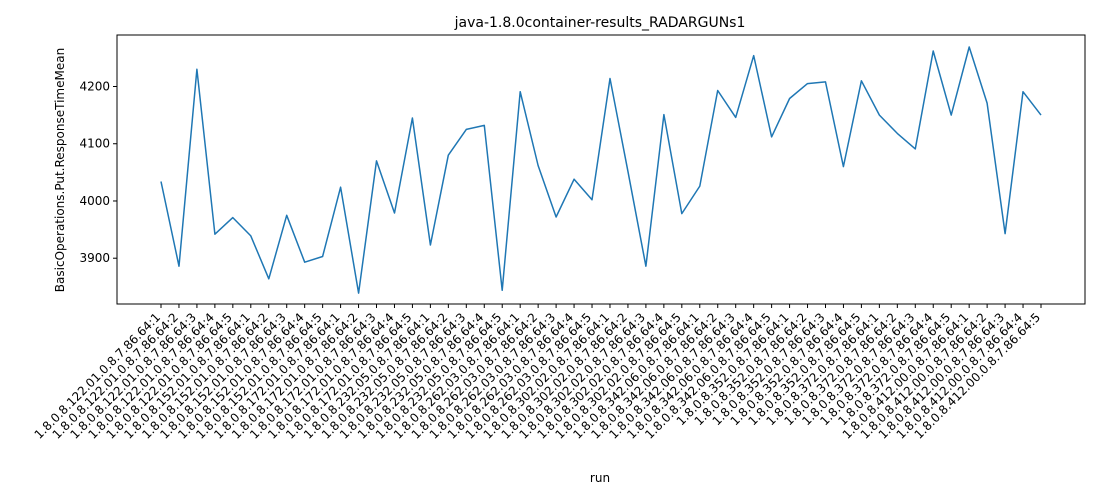 The height and width of the screenshot is (500, 1100). Describe the element at coordinates (94, 87) in the screenshot. I see `y-tick-label: 4200` at that location.